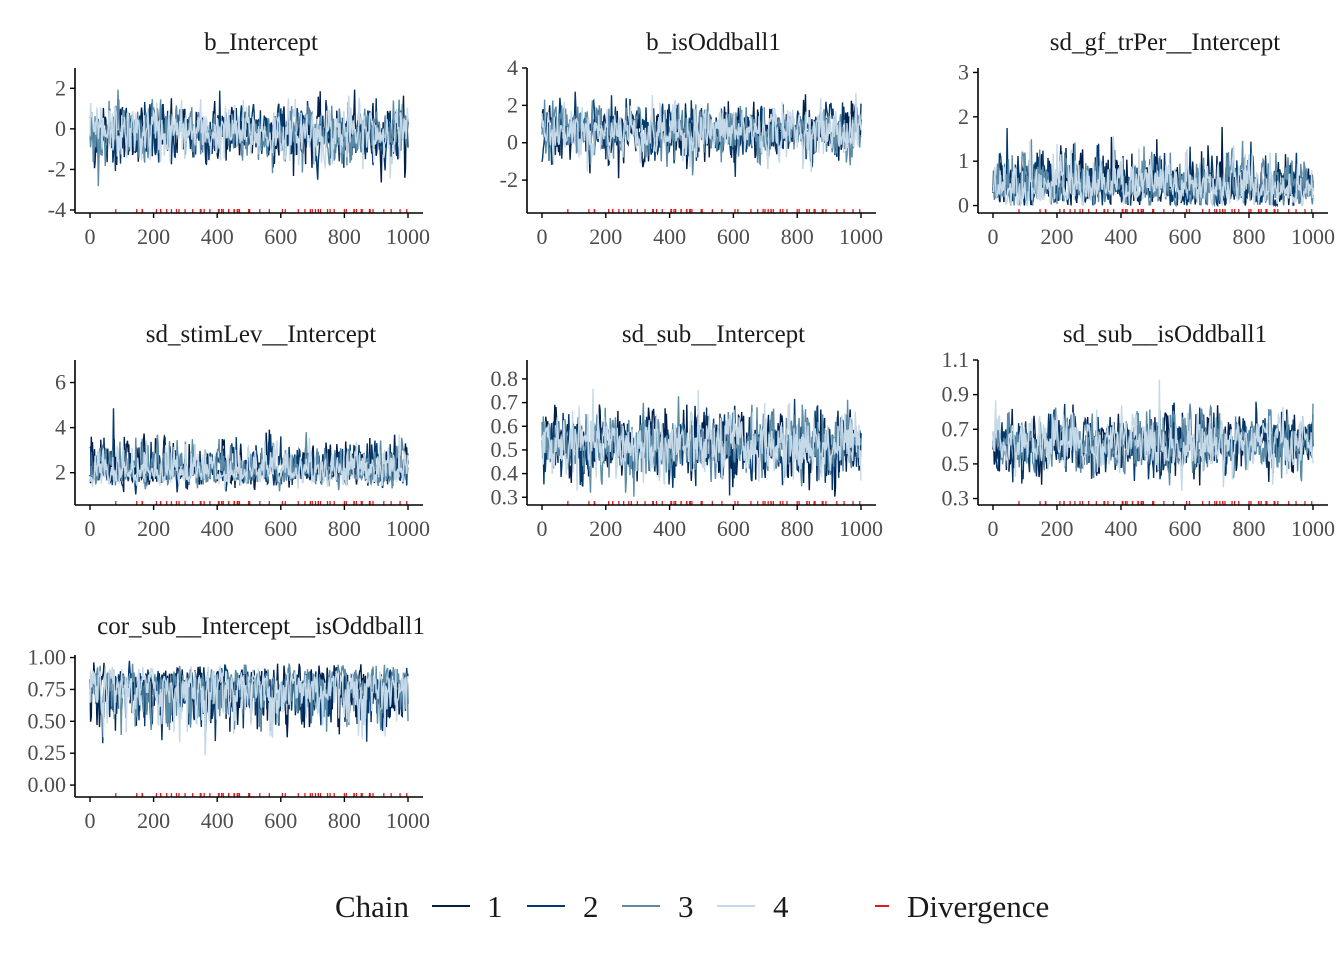 Image resolution: width=1344 pixels, height=960 pixels. I want to click on y-tick-label: 0.9, so click(956, 394).